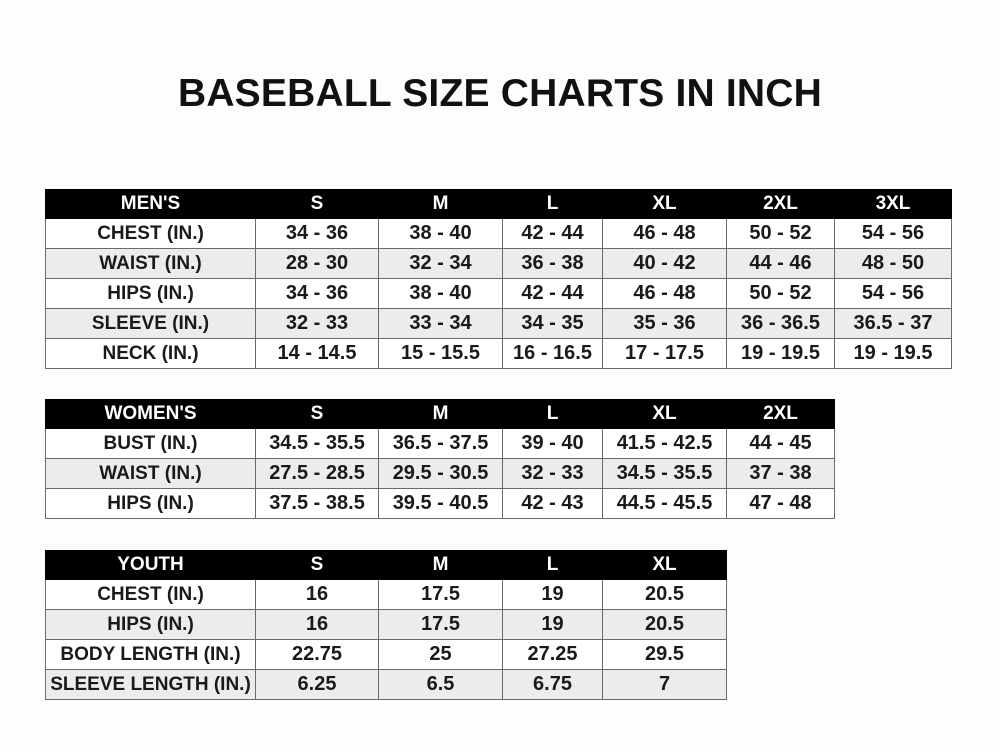  What do you see at coordinates (664, 624) in the screenshot?
I see `size-value: 20.5` at bounding box center [664, 624].